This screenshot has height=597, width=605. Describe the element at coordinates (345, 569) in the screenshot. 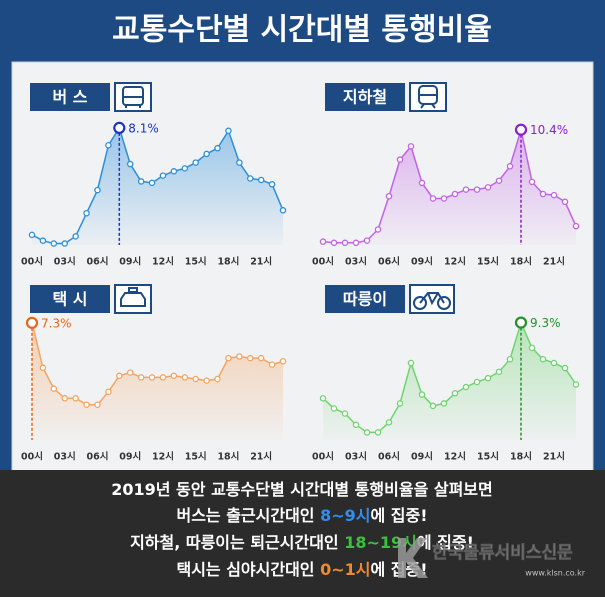

I see `footer-segment: 0~1시` at that location.